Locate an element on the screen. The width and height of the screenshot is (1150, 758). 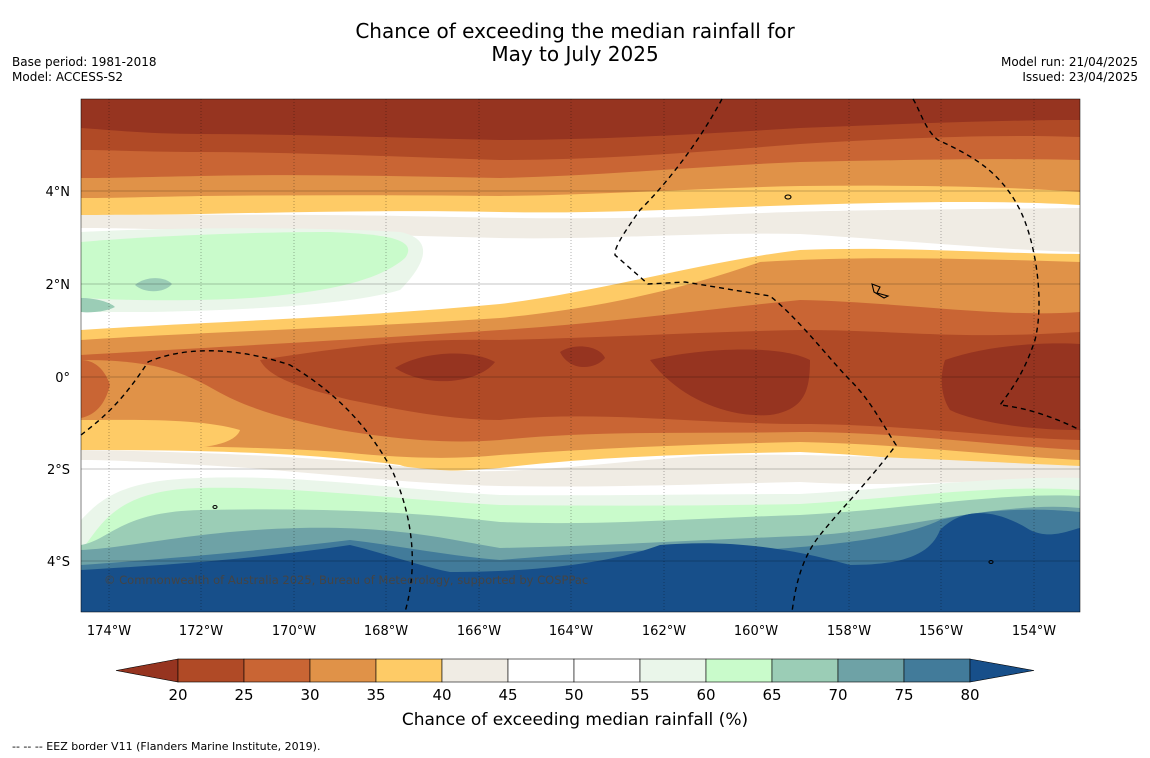
band-central-20d is located at coordinates (1010, 386).